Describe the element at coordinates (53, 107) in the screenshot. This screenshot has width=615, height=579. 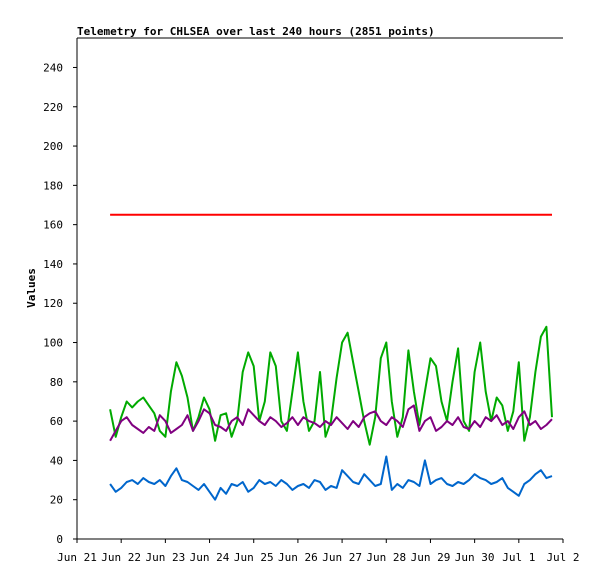
I see `y-tick-label: 220` at that location.